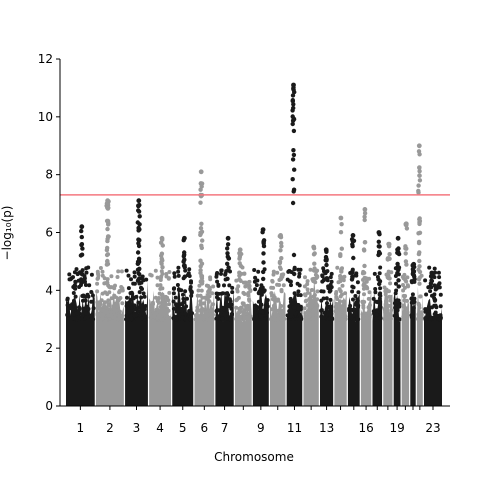 The image size is (480, 480). Describe the element at coordinates (340, 310) in the screenshot. I see `chromosome-14-points` at that location.